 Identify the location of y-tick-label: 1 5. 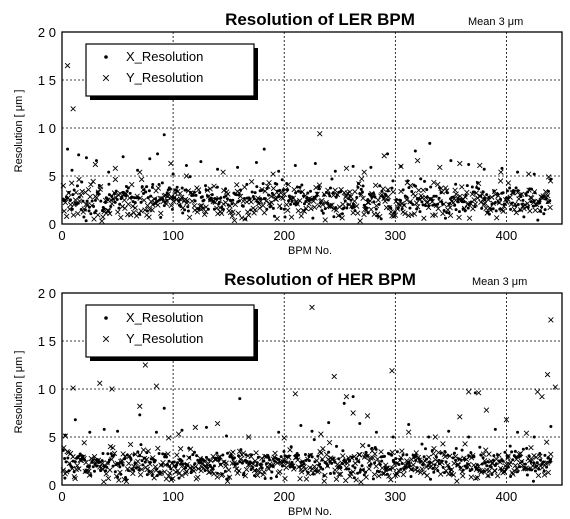
(47, 80).